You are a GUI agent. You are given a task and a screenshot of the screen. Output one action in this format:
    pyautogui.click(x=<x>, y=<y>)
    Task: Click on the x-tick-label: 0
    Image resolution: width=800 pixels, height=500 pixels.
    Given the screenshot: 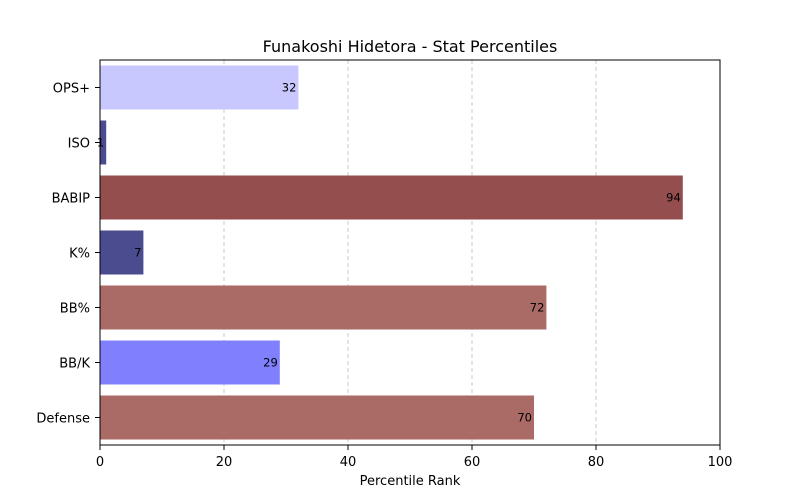 What is the action you would take?
    pyautogui.click(x=100, y=462)
    